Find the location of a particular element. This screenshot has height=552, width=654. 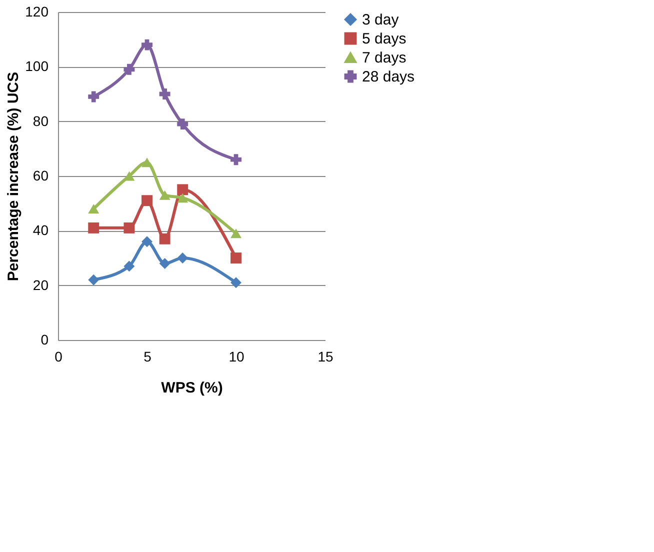

y-tick-label: 100 is located at coordinates (37, 66).